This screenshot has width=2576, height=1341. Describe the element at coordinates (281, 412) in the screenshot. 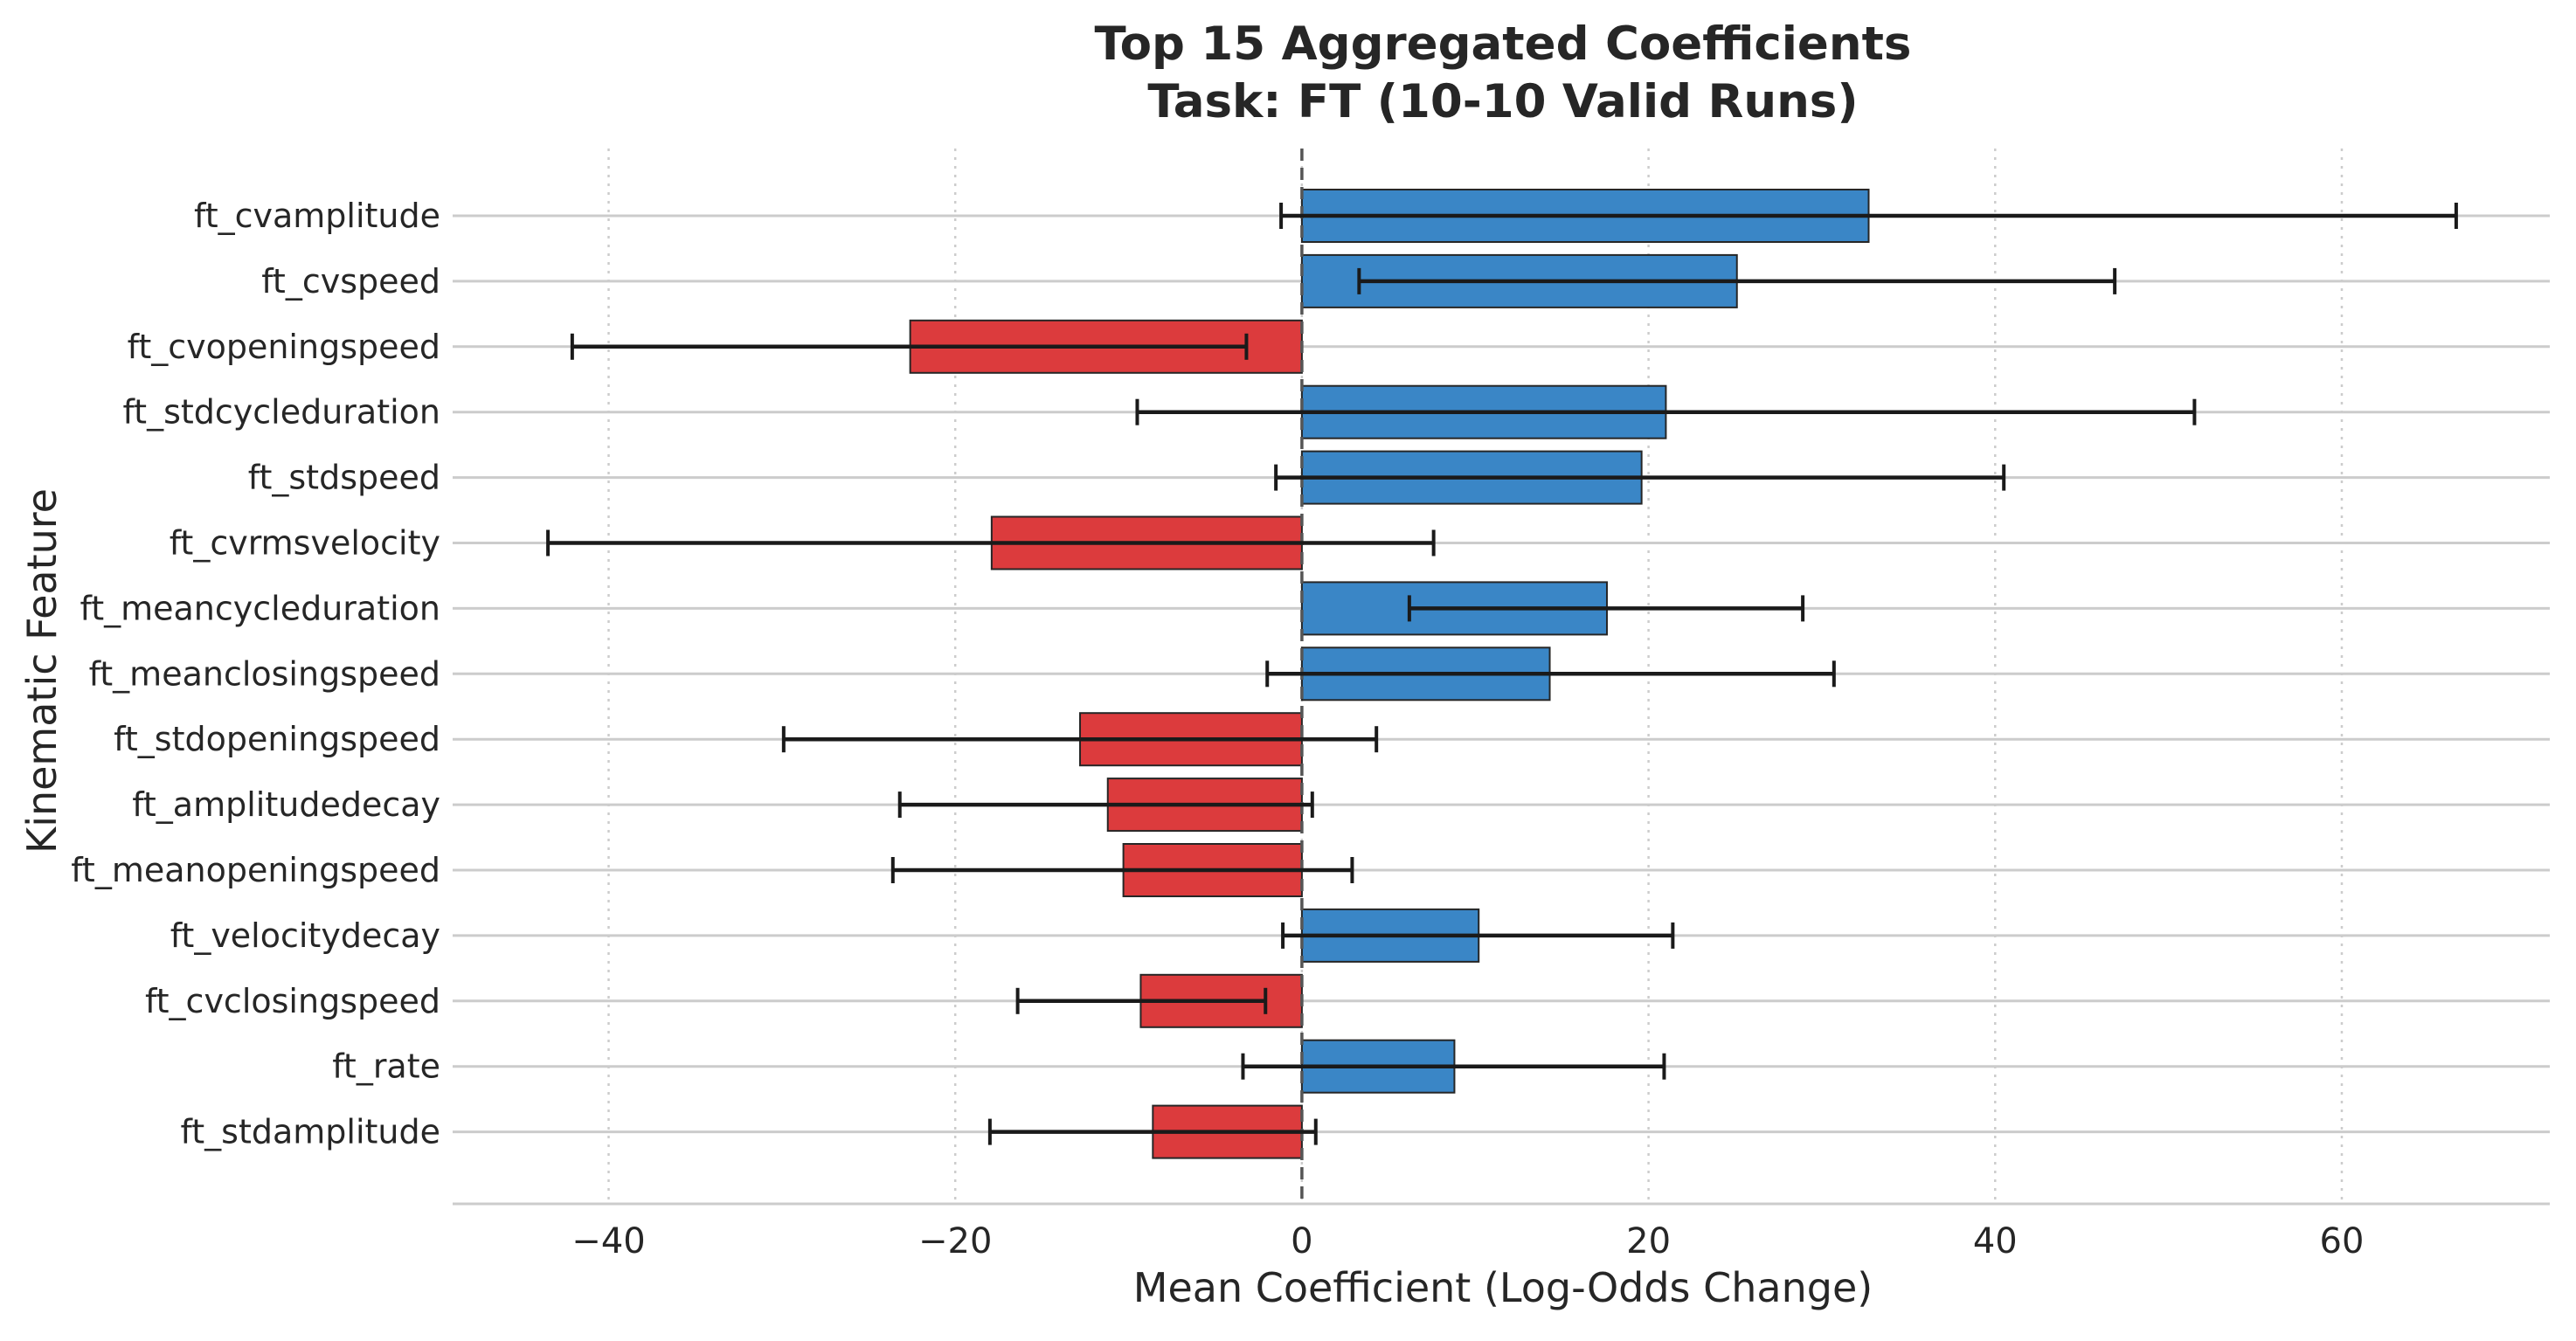

I see `y-tick-label: ft_stdcycleduration` at that location.